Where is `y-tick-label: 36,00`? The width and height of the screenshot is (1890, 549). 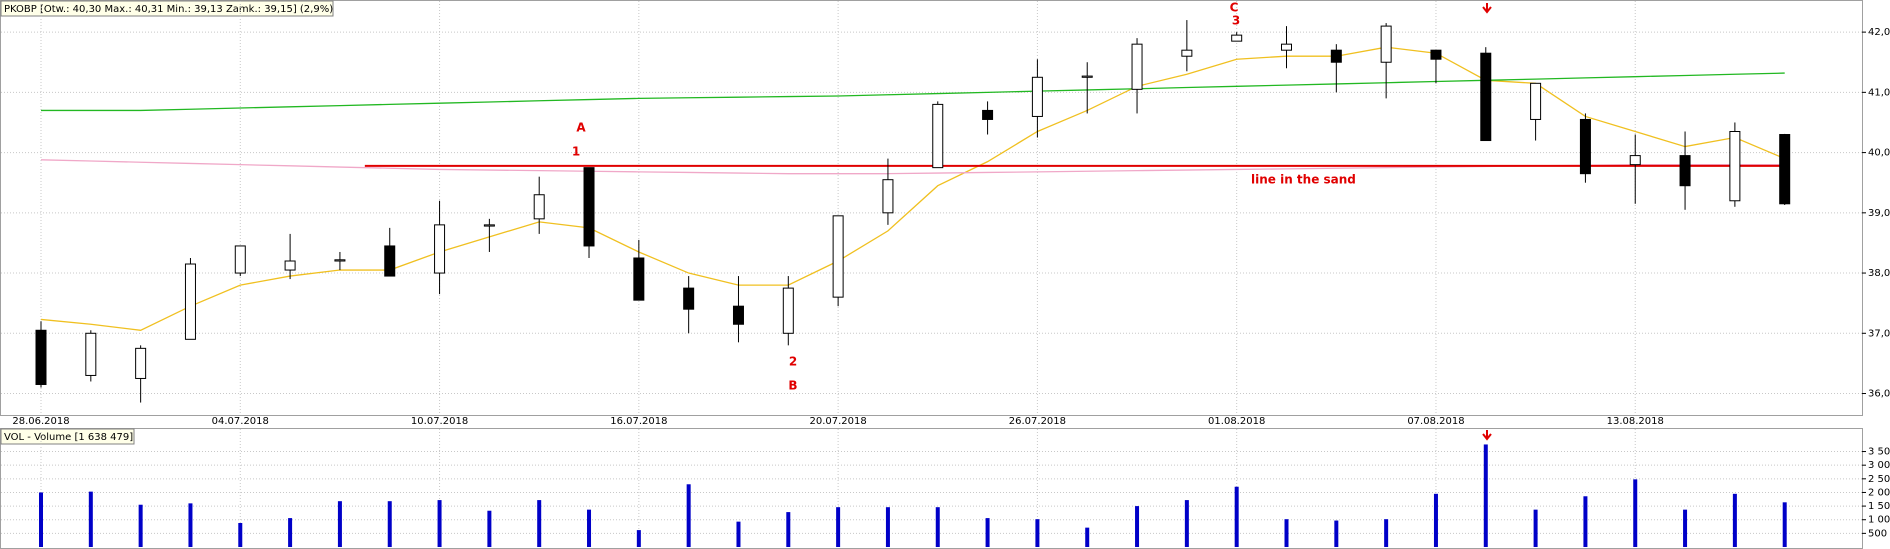
y-tick-label: 36,00 is located at coordinates (1879, 394).